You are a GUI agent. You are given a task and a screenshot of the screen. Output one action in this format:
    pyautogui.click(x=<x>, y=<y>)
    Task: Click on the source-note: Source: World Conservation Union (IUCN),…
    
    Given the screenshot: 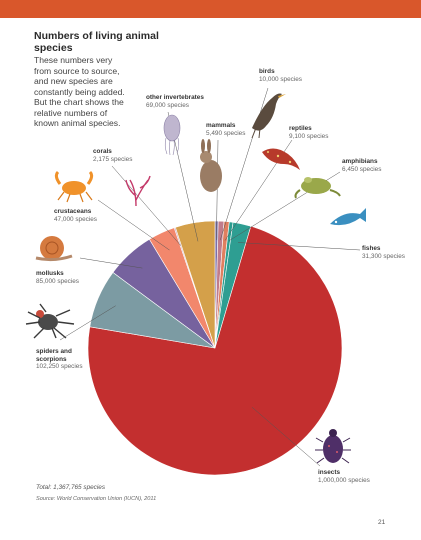 What is the action you would take?
    pyautogui.click(x=96, y=499)
    